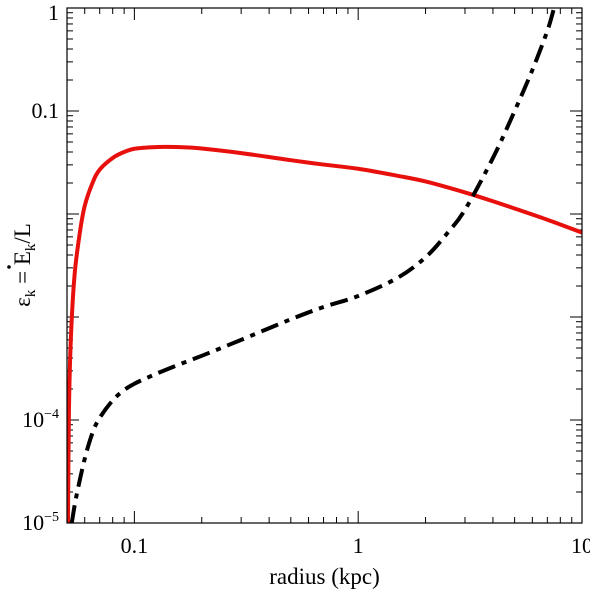 This screenshot has height=590, width=590. I want to click on y-axis-label: εk = Ek/L, so click(23, 265).